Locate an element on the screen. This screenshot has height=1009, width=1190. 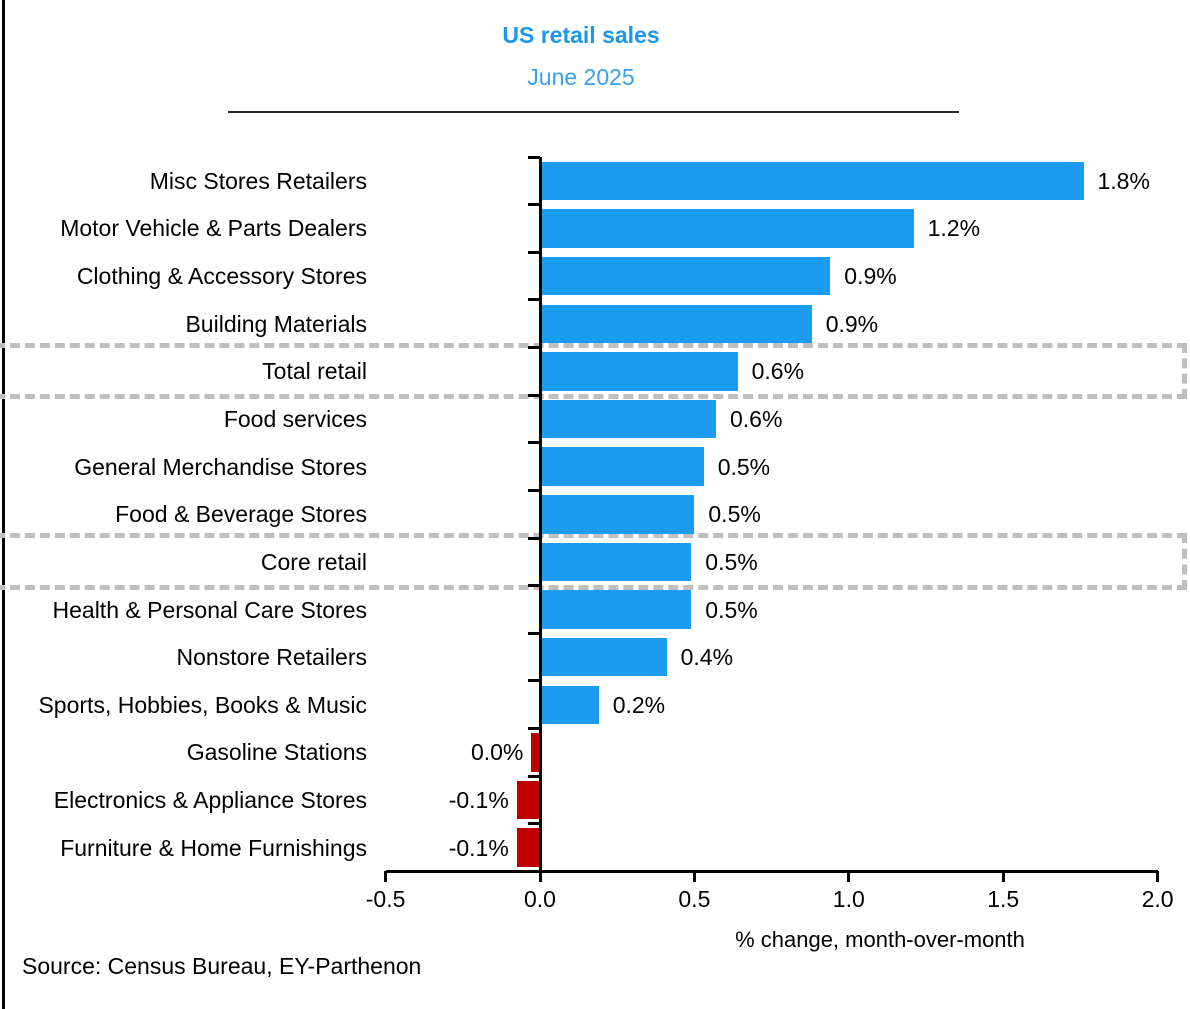
category-label-motor-vehicle-parts-dealers: Motor Vehicle & Parts Dealers is located at coordinates (213, 228).